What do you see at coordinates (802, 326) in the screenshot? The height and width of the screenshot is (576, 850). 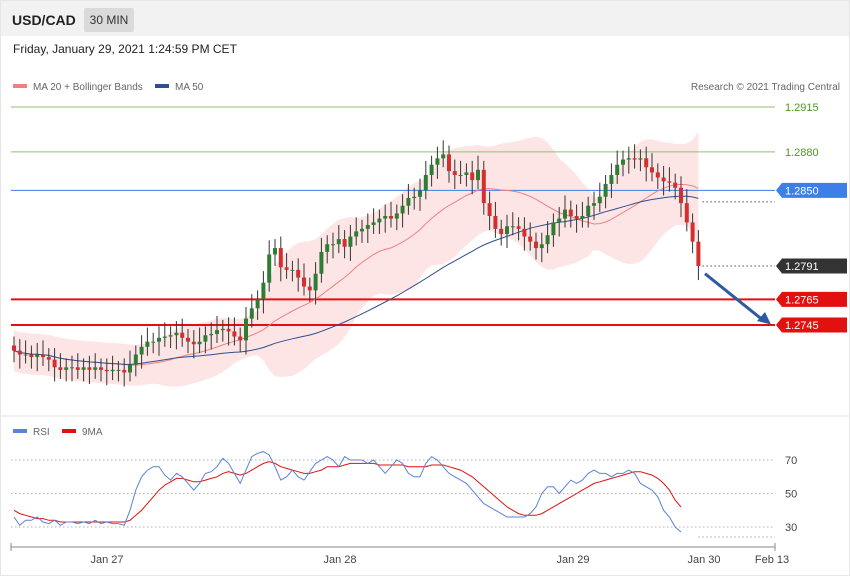 I see `price-label-1.2745: 1.2745` at bounding box center [802, 326].